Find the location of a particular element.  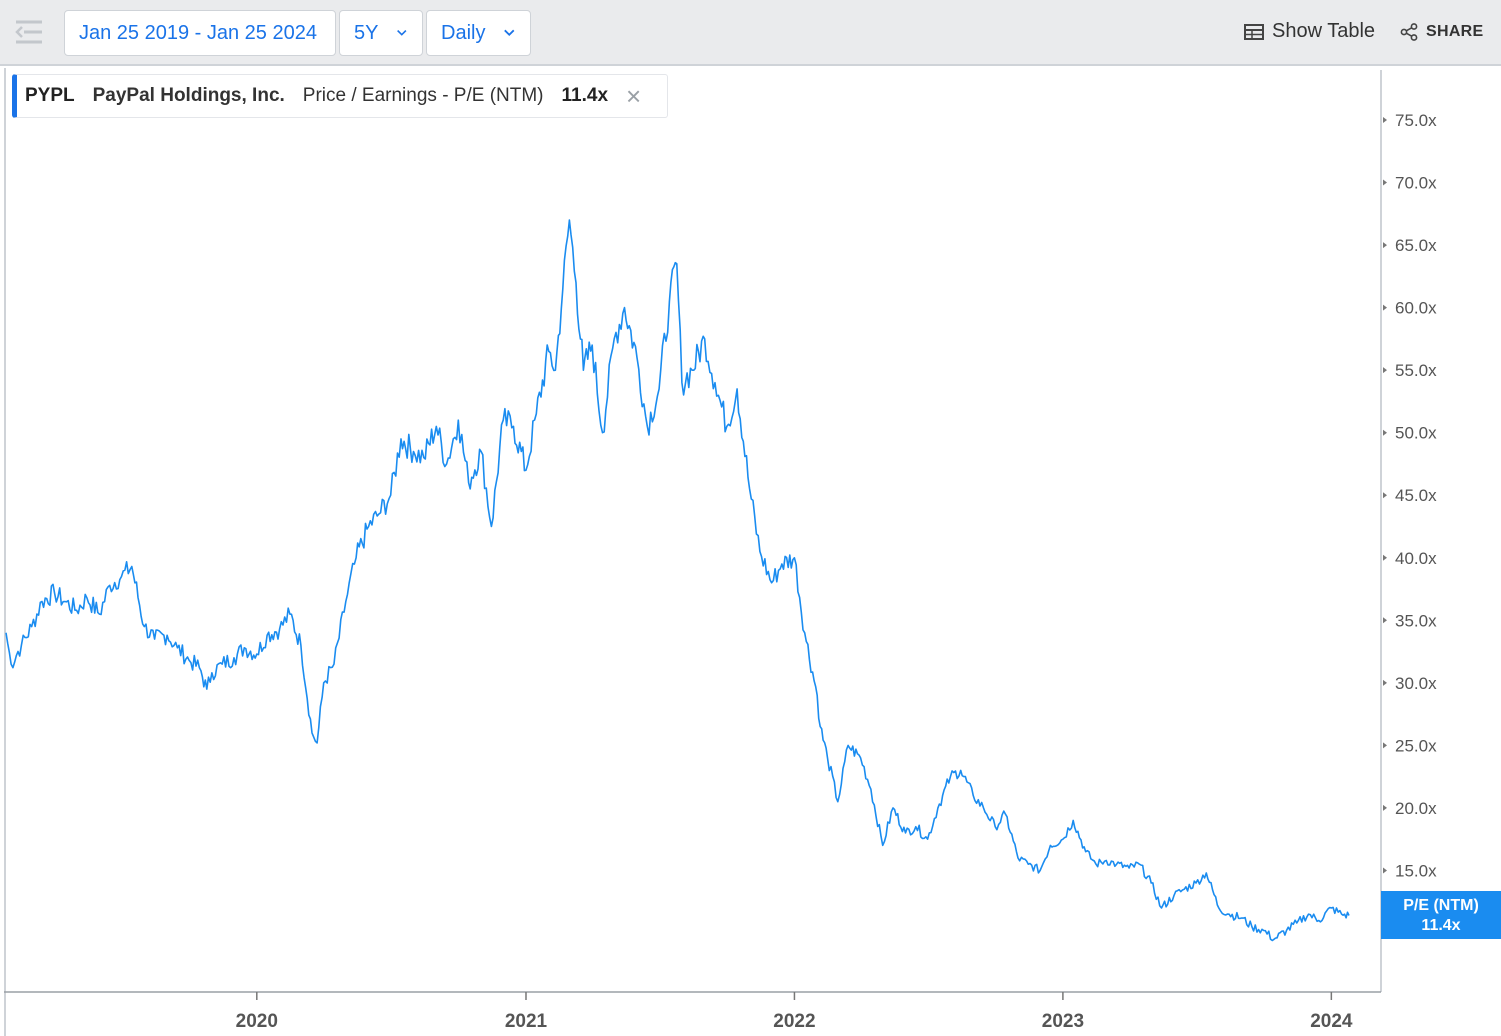

x-tick-label: 2023 is located at coordinates (1063, 1021).